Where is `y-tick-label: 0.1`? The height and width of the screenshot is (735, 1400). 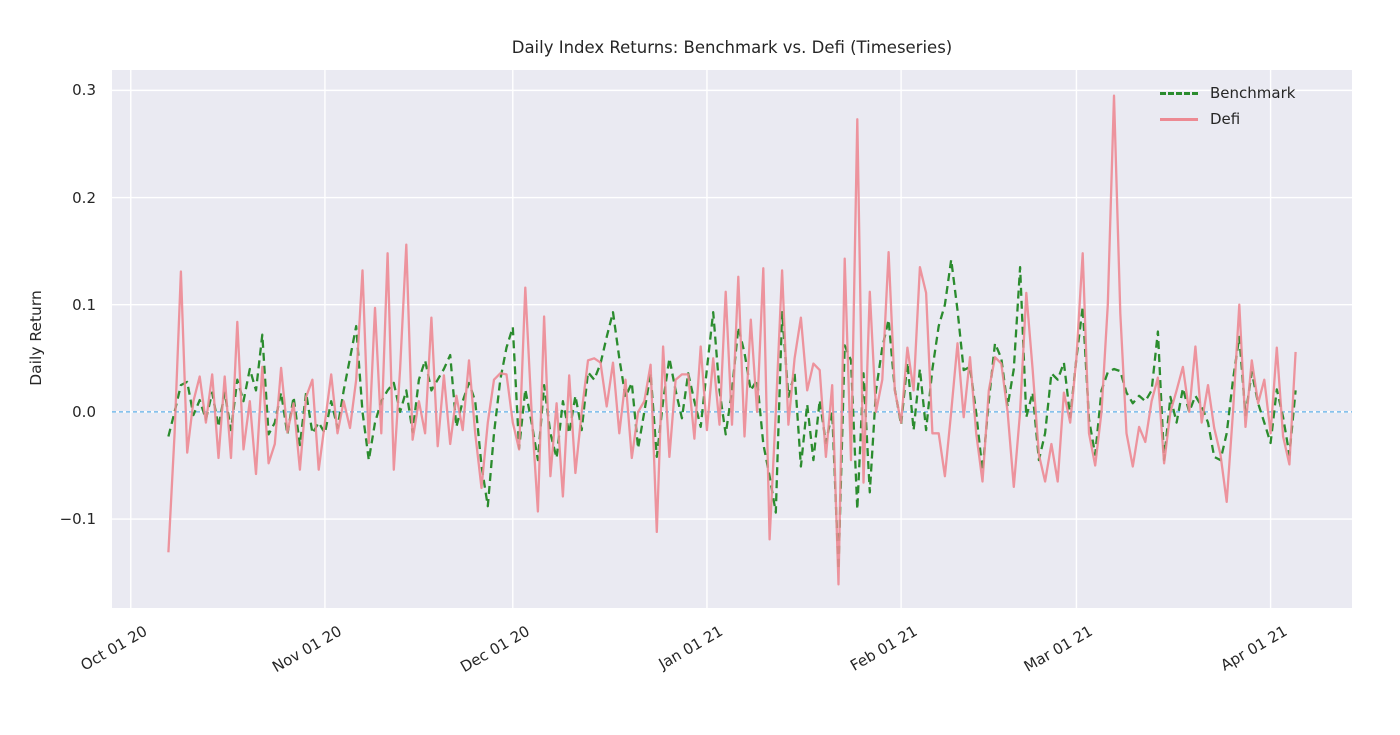
y-tick-label: 0.1 is located at coordinates (84, 304).